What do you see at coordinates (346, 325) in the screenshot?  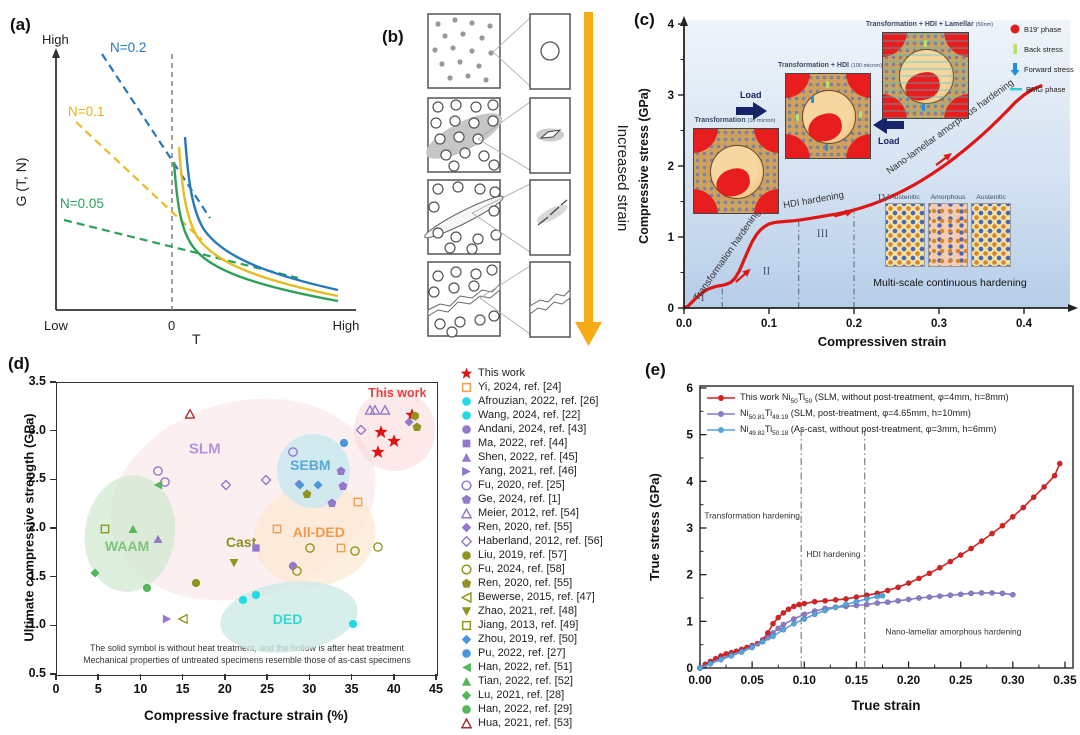 I see `a-x-high-label: High` at bounding box center [346, 325].